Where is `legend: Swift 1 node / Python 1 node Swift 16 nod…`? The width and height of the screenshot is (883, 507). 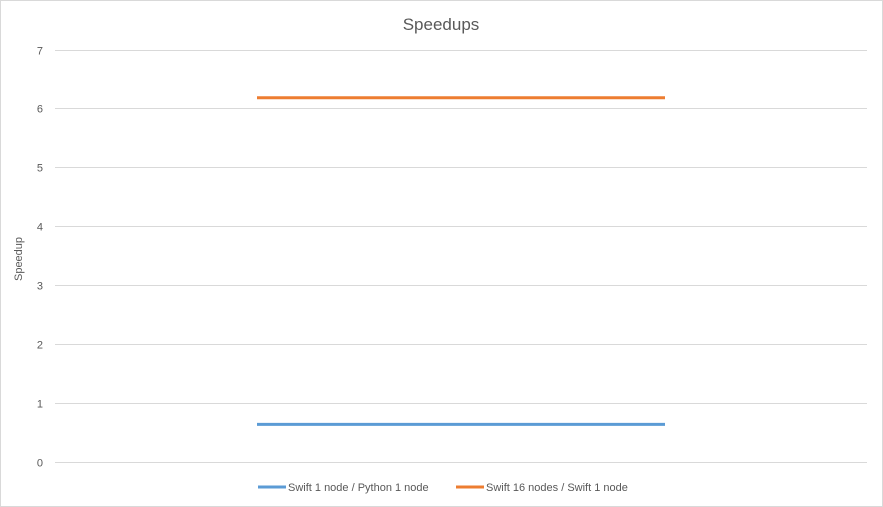
legend: Swift 1 node / Python 1 node Swift 16 nod… is located at coordinates (443, 488).